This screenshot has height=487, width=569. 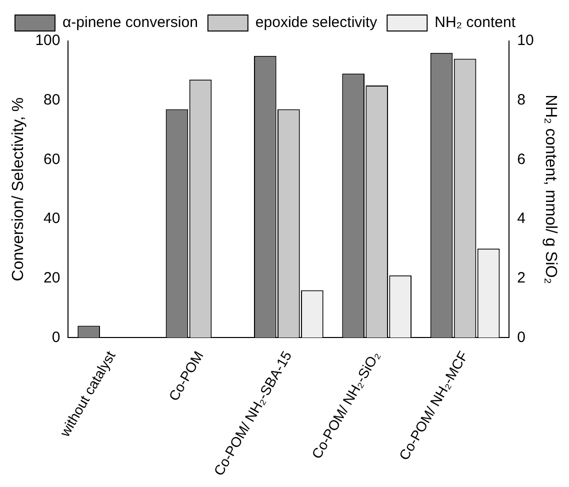 What do you see at coordinates (19, 189) in the screenshot?
I see `y-axis-title: Conversion/ Selectivity, %` at bounding box center [19, 189].